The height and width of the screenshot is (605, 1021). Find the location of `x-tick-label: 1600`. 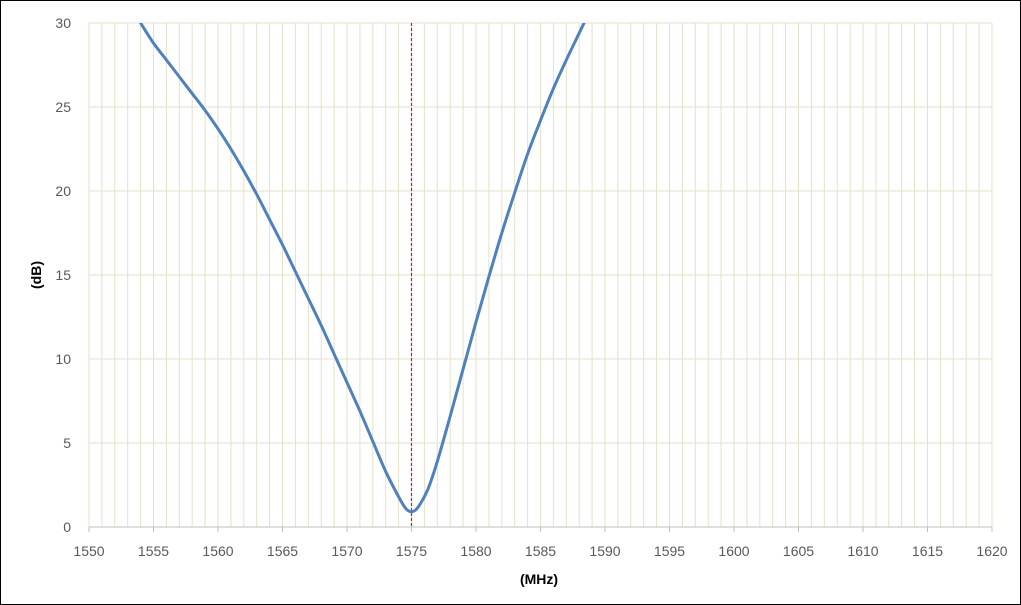

x-tick-label: 1600 is located at coordinates (733, 551).